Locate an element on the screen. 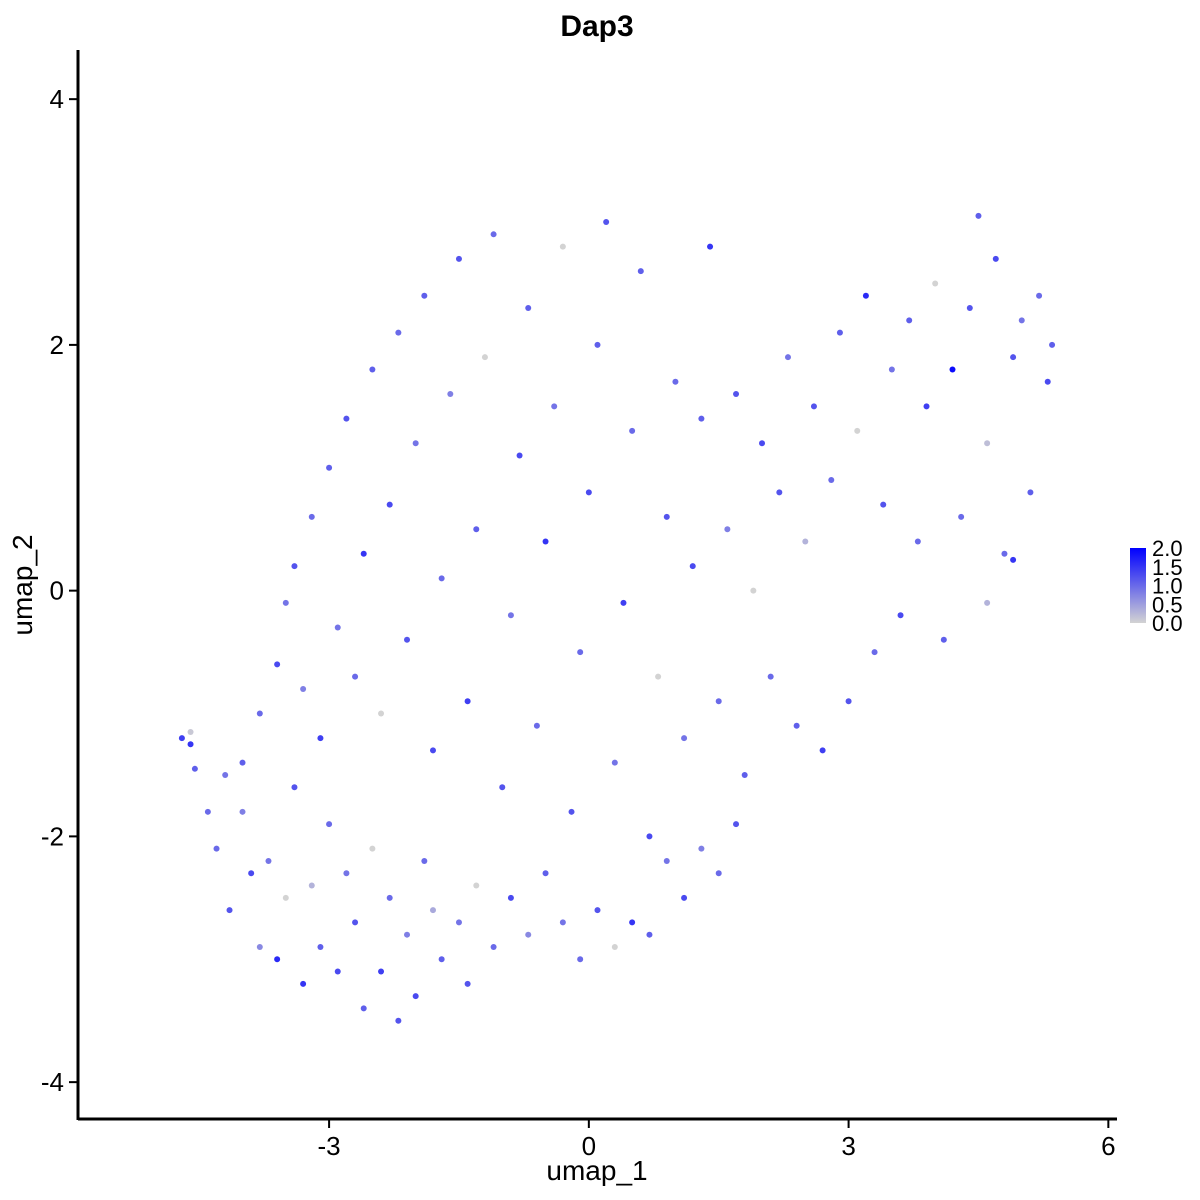 The width and height of the screenshot is (1200, 1200). colorbar-label: 1.5 is located at coordinates (1167, 567).